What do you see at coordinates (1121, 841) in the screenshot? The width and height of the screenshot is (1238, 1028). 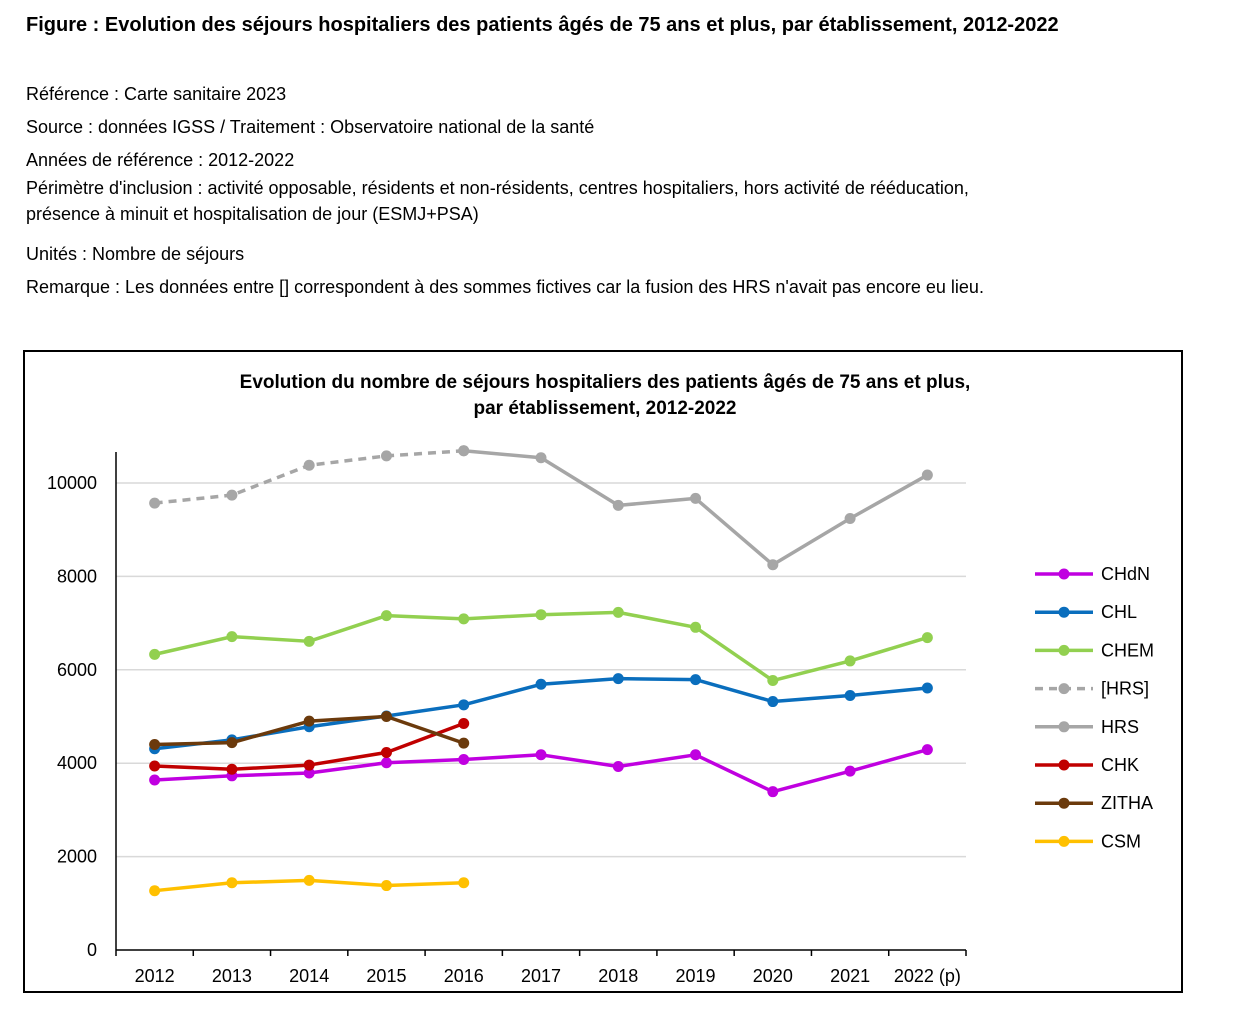 I see `legend-label-csm: CSM` at bounding box center [1121, 841].